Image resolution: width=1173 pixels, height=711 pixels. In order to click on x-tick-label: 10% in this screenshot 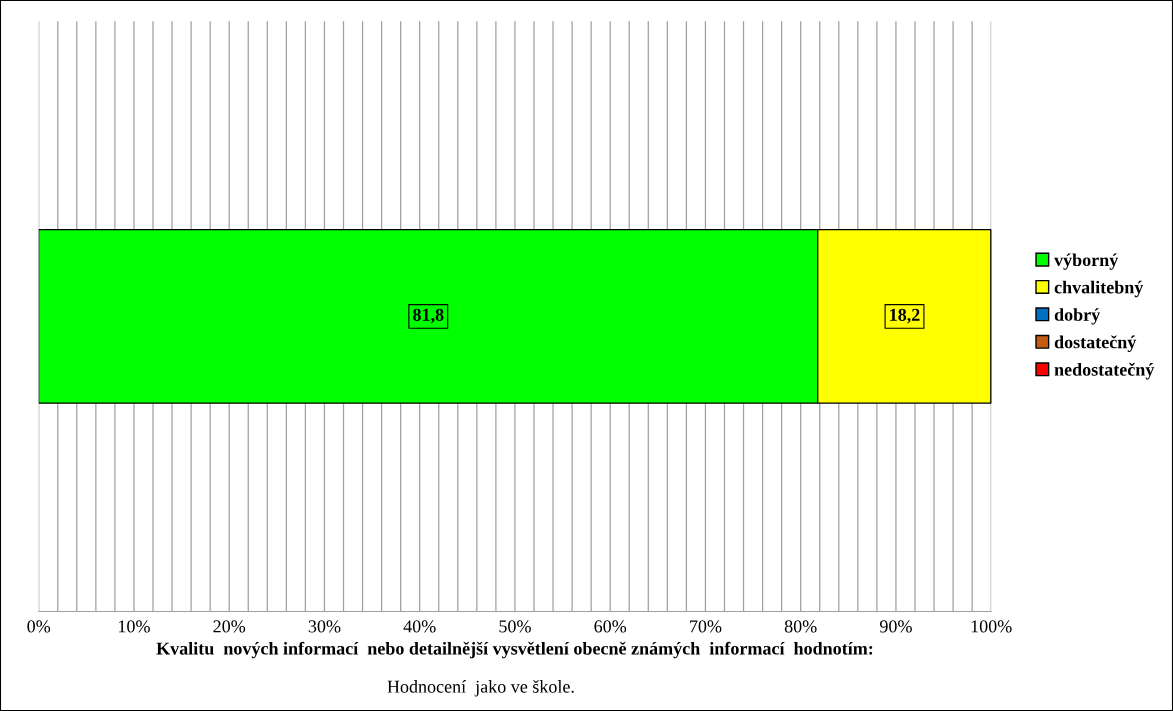, I will do `click(134, 626)`.